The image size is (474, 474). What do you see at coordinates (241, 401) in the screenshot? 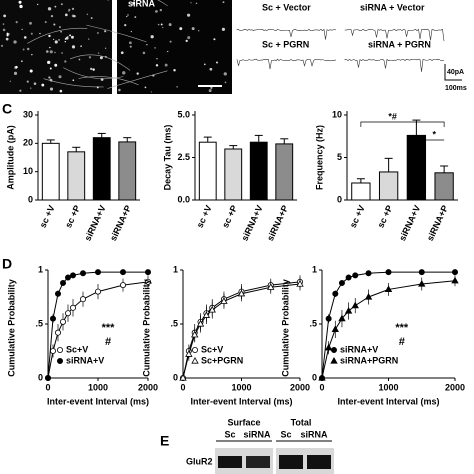
I see `x-axis-label: Inter-event Interval (ms)` at bounding box center [241, 401].